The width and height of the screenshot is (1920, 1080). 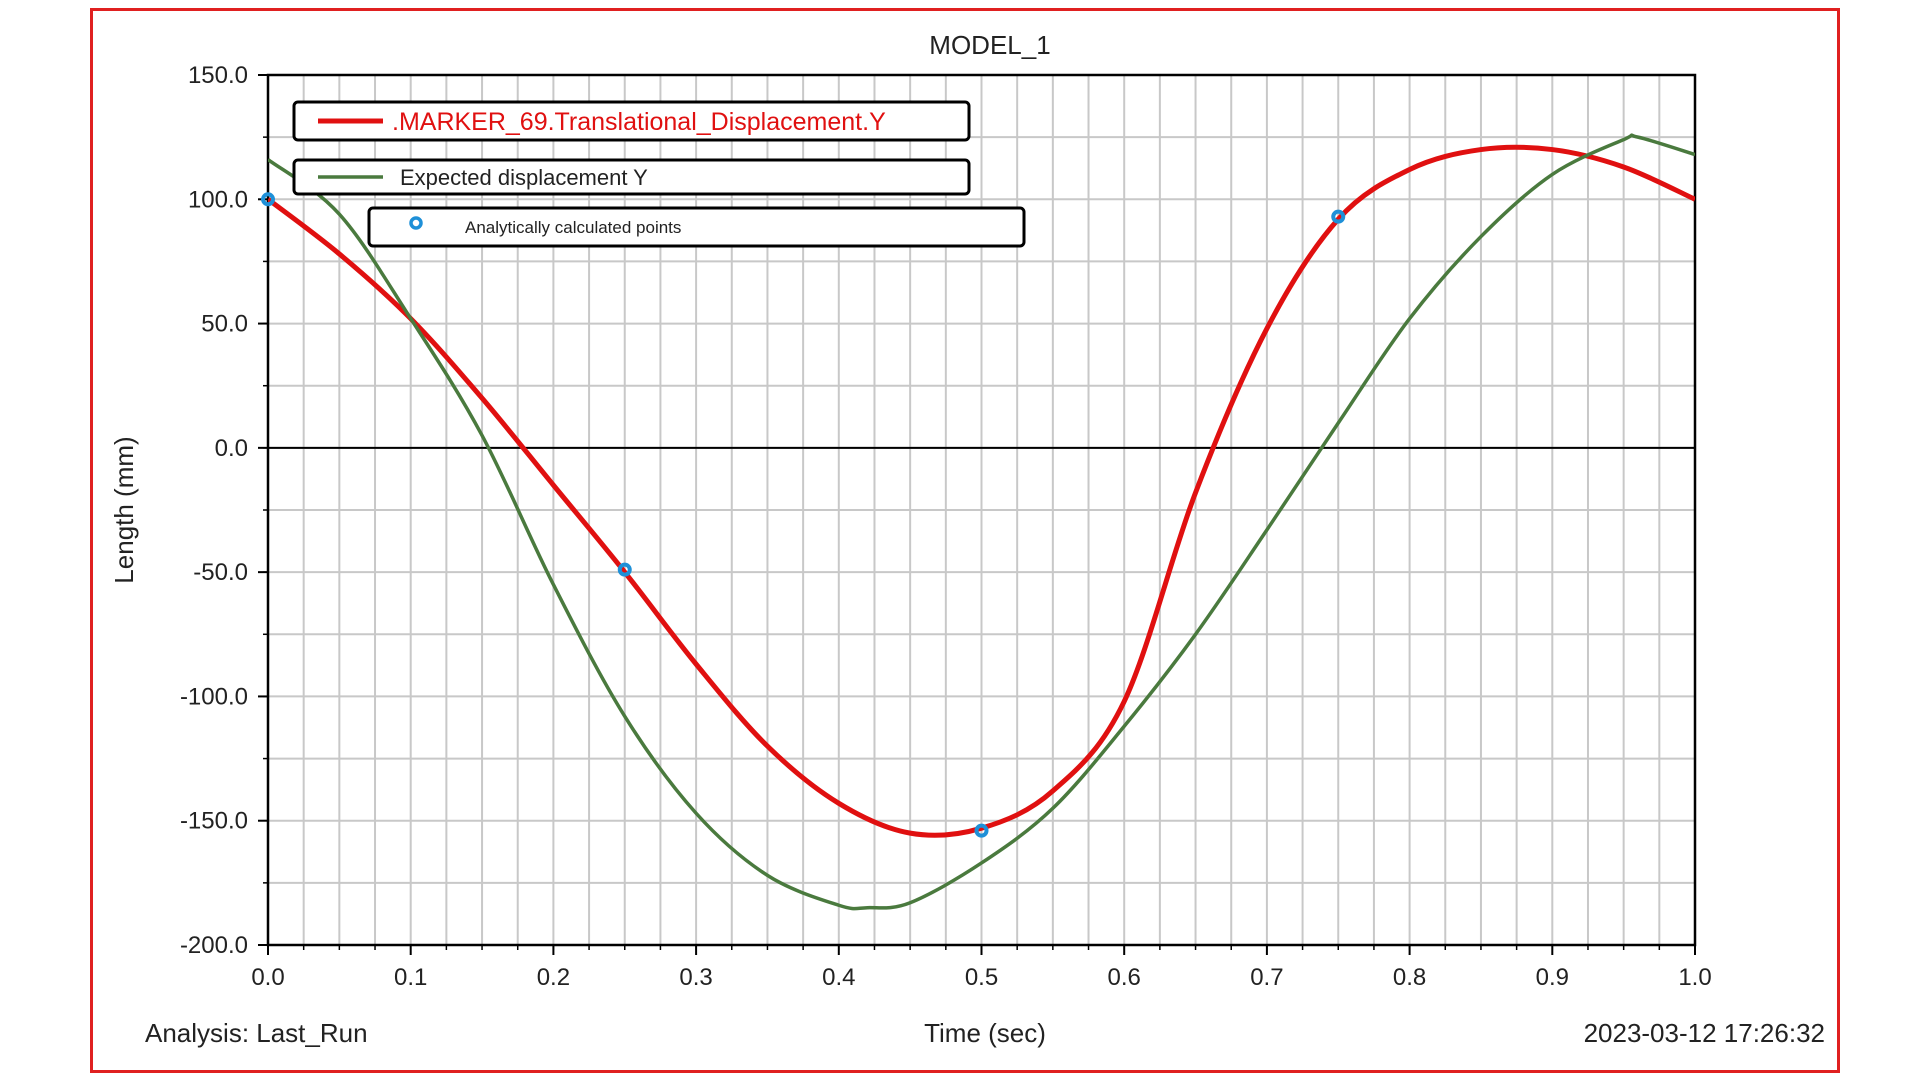 I want to click on y-tick-label: -200.0, so click(x=214, y=945).